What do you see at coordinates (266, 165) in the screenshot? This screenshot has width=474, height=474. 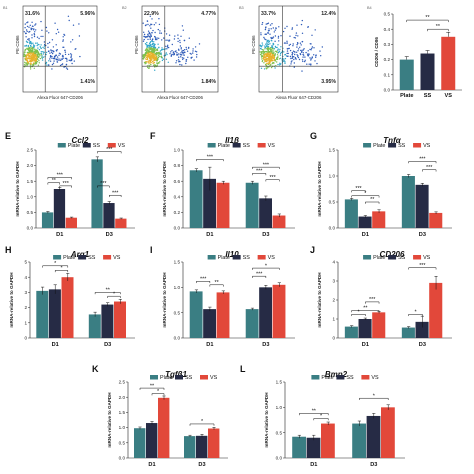 I see `significance-label: ***` at bounding box center [266, 165].